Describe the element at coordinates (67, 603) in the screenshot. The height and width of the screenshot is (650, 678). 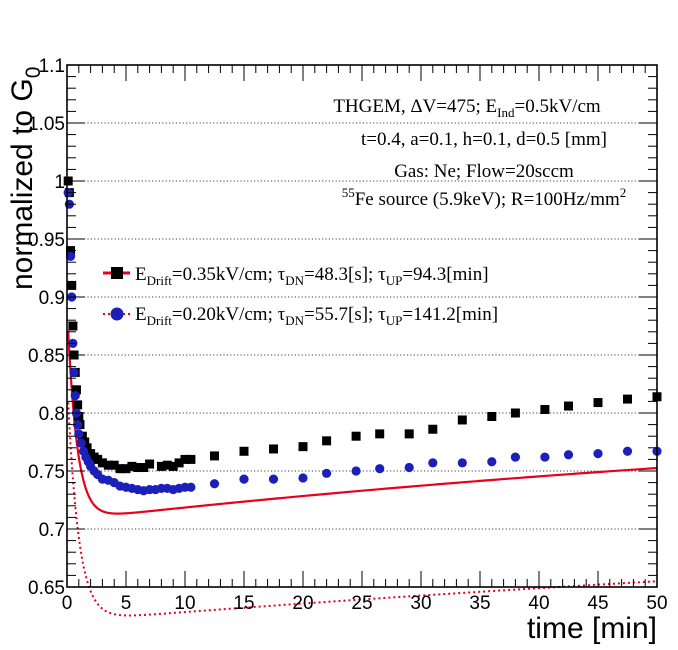
I see `x-tick-label: 0` at that location.